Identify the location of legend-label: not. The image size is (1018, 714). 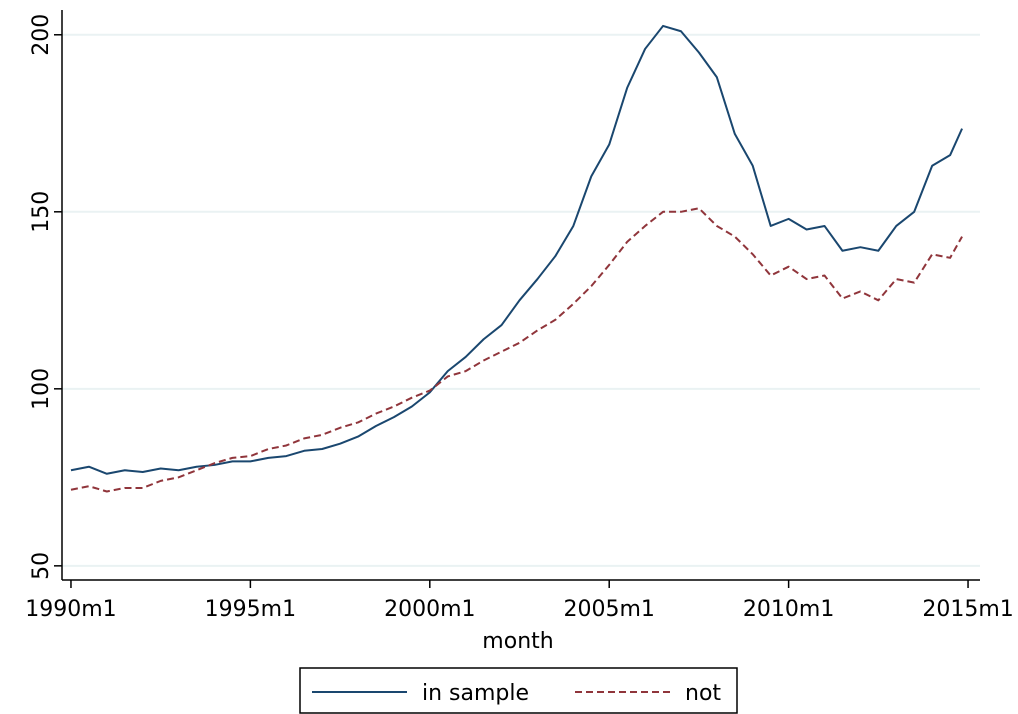
(703, 693).